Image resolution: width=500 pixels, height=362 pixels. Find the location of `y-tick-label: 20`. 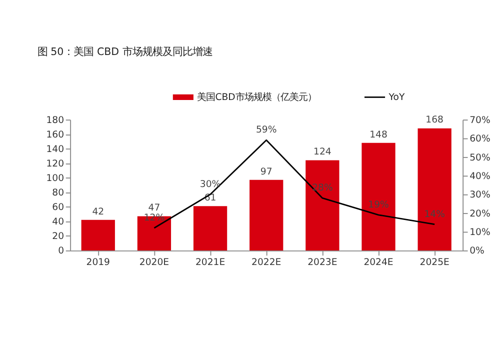

y-tick-label: 20 is located at coordinates (58, 236).